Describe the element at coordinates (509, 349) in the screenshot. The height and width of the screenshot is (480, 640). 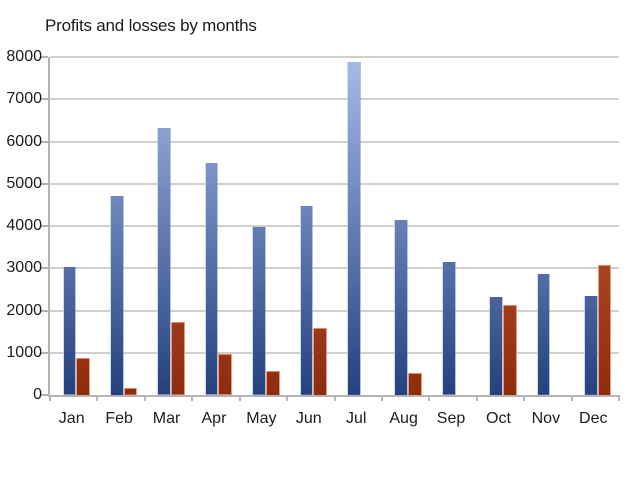
I see `bar-losses-oct` at that location.